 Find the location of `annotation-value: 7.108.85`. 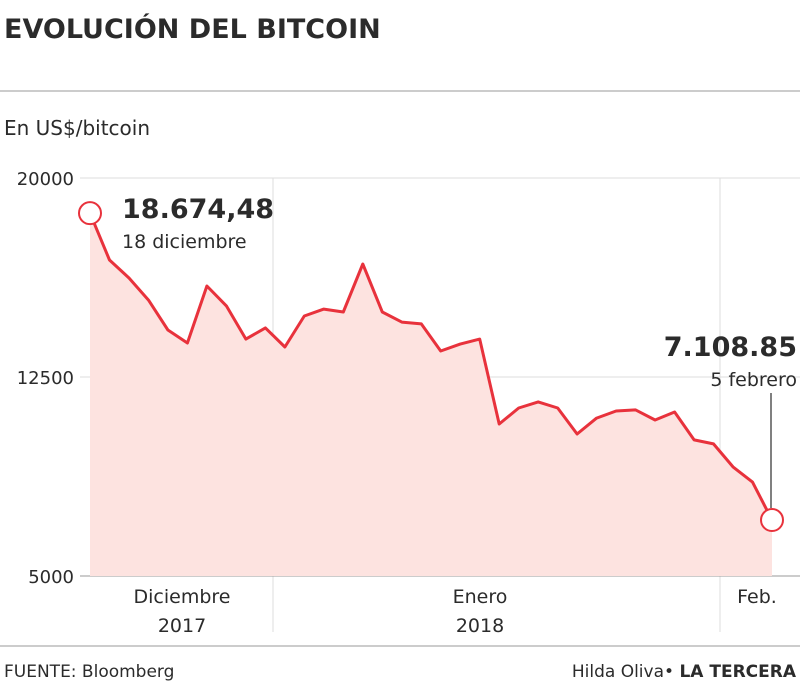

annotation-value: 7.108.85 is located at coordinates (730, 347).